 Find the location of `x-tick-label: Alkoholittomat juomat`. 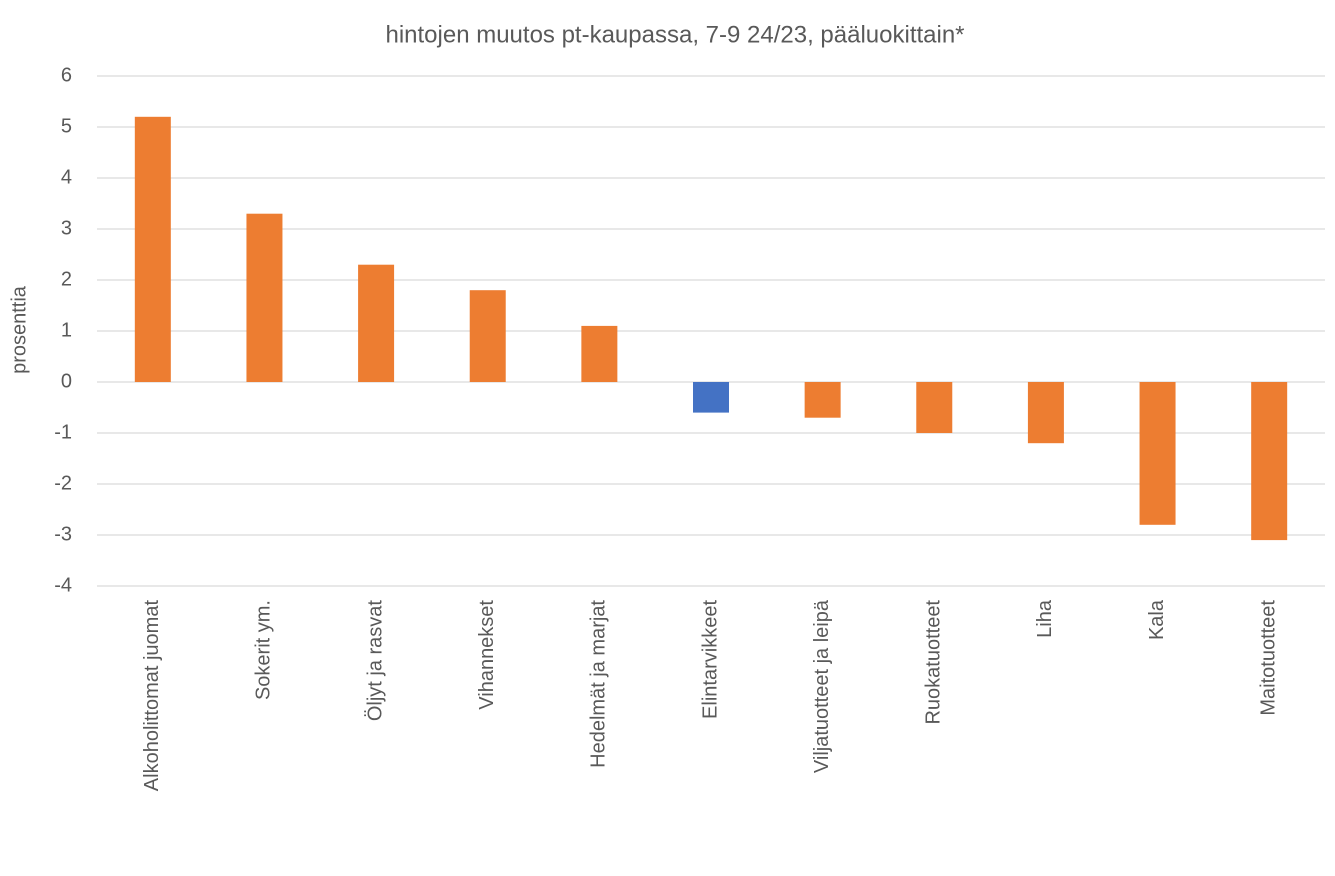

x-tick-label: Alkoholittomat juomat is located at coordinates (152, 696).